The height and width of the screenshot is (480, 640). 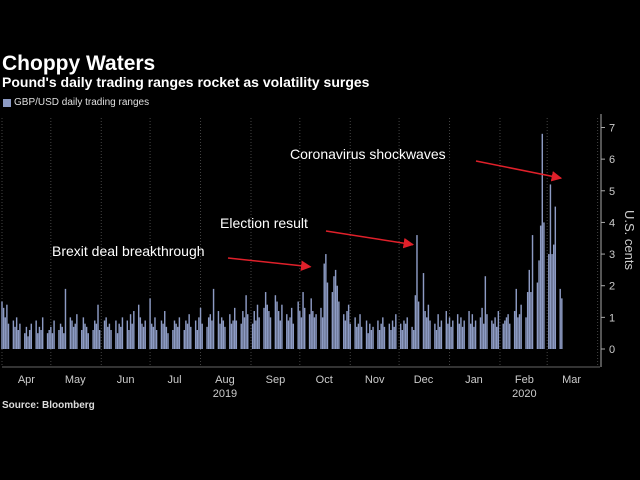 What do you see at coordinates (629, 240) in the screenshot?
I see `y-axis-label: U.S. cents` at bounding box center [629, 240].